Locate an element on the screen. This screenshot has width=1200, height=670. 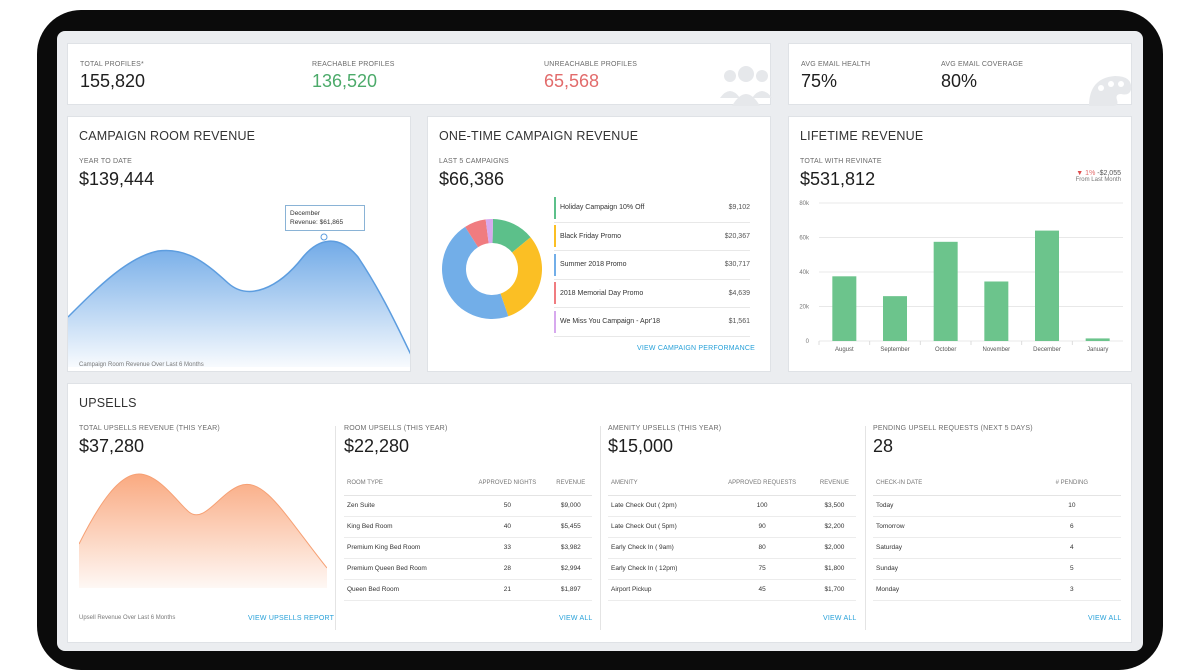
table-cell: Airport Pickup is located at coordinates (660, 590).